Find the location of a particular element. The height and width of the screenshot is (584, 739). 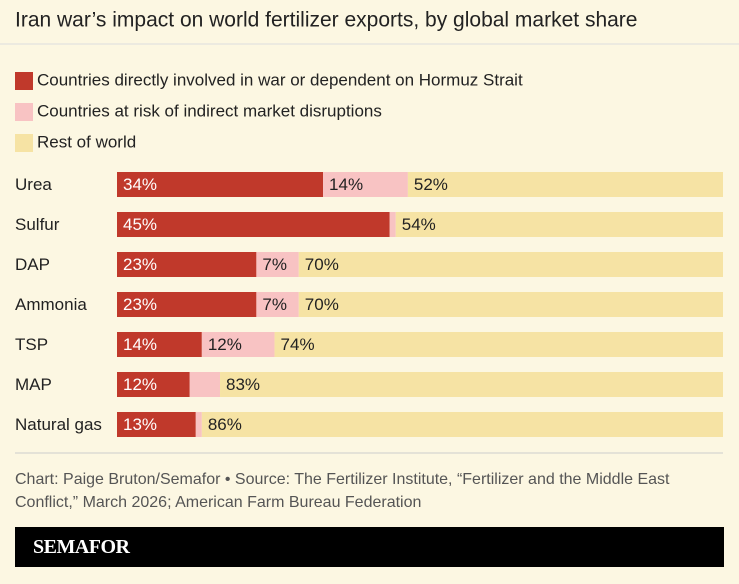

y-tick-label: Sulfur is located at coordinates (37, 224).